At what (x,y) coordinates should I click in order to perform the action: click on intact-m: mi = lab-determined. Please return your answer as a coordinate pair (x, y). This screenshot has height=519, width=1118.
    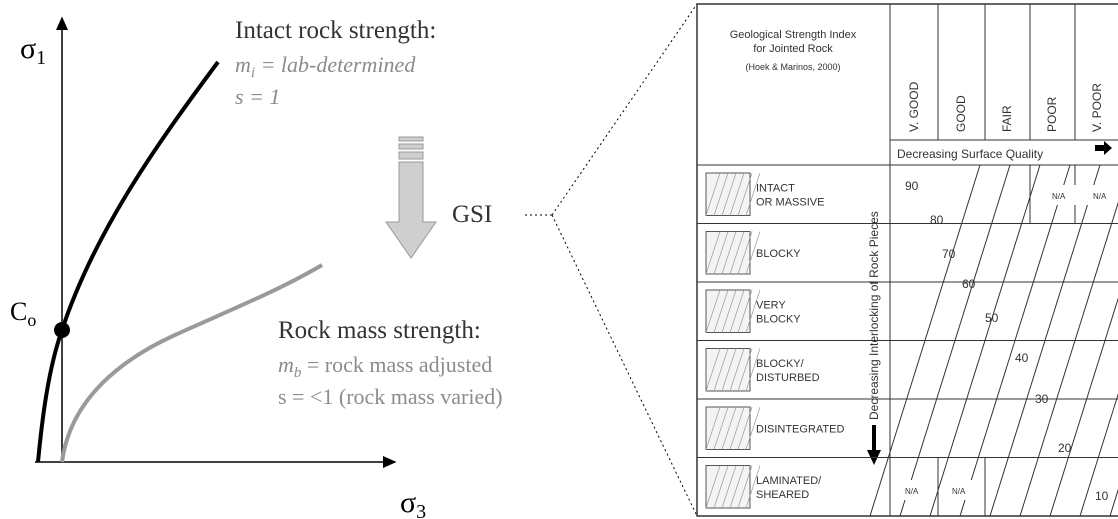
    Looking at the image, I should click on (325, 66).